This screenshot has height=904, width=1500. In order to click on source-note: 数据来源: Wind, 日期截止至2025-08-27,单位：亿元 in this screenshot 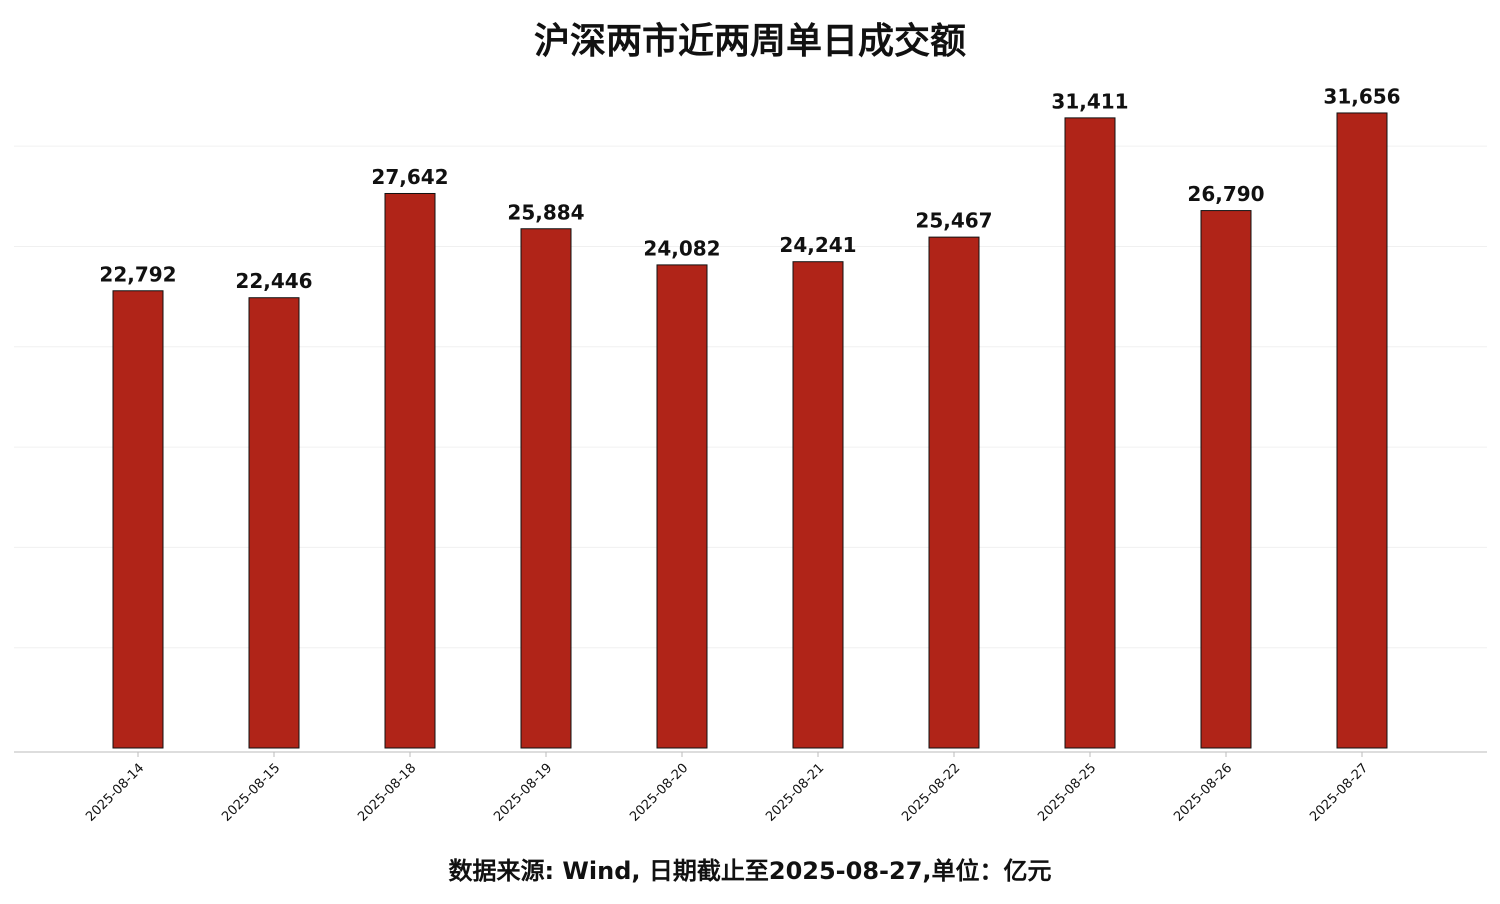, I will do `click(749, 871)`.